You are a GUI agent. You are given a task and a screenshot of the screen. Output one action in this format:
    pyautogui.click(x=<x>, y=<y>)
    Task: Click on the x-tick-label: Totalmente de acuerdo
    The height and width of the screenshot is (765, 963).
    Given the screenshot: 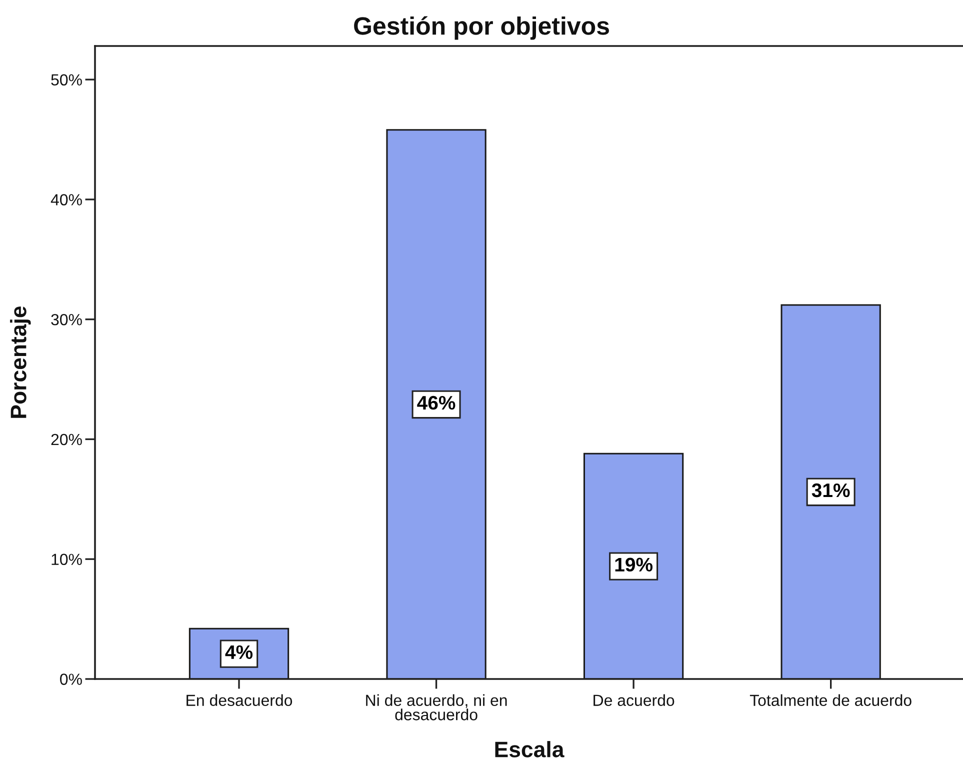 What is the action you would take?
    pyautogui.click(x=831, y=700)
    